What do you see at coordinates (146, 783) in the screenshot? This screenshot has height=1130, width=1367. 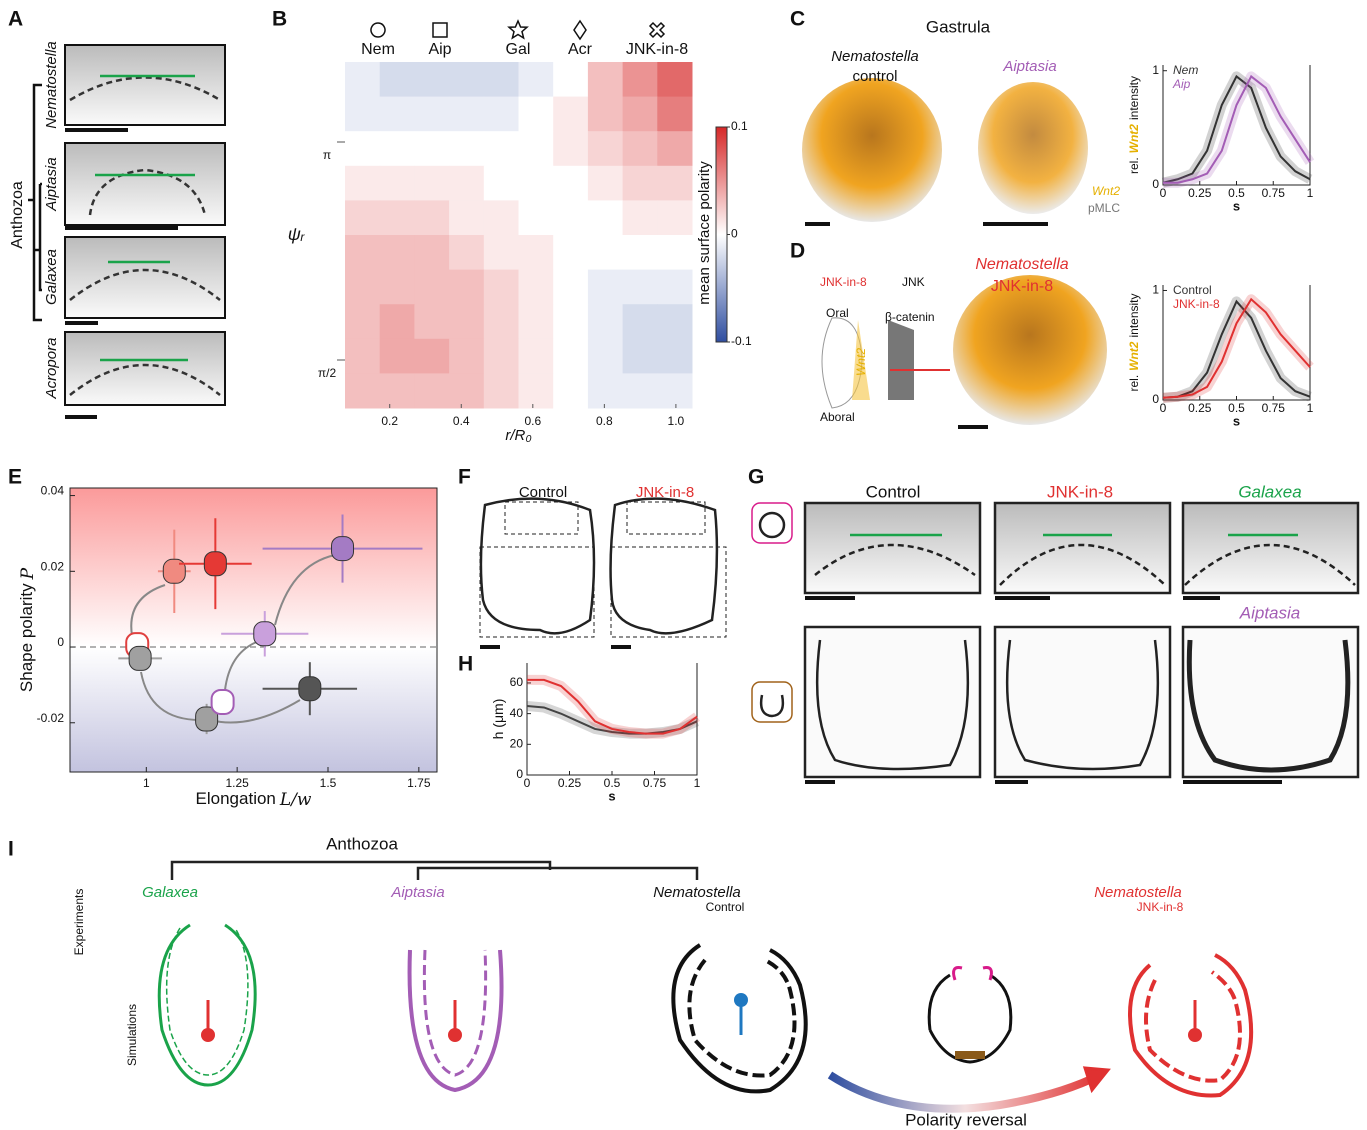 I see `x-tick-label: 1` at bounding box center [146, 783].